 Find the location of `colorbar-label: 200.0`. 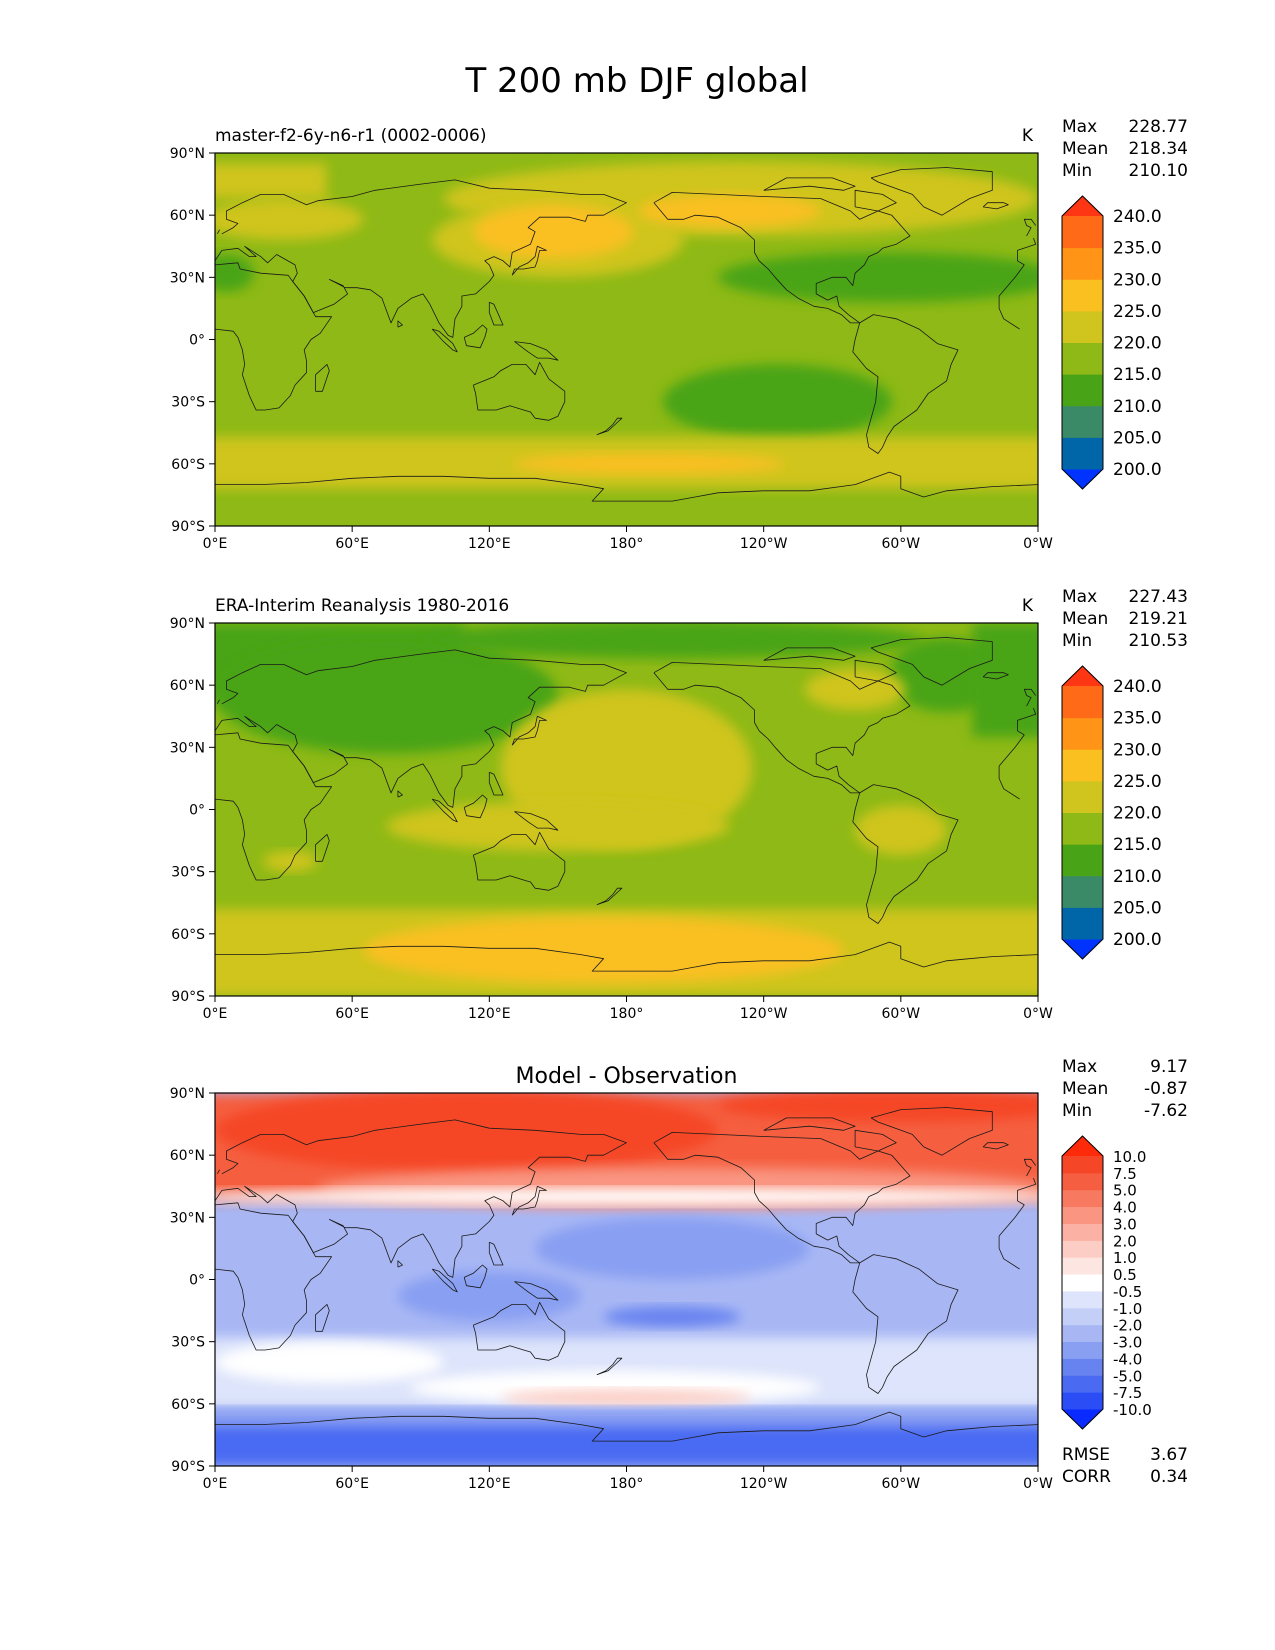

colorbar-label: 200.0 is located at coordinates (1137, 470).